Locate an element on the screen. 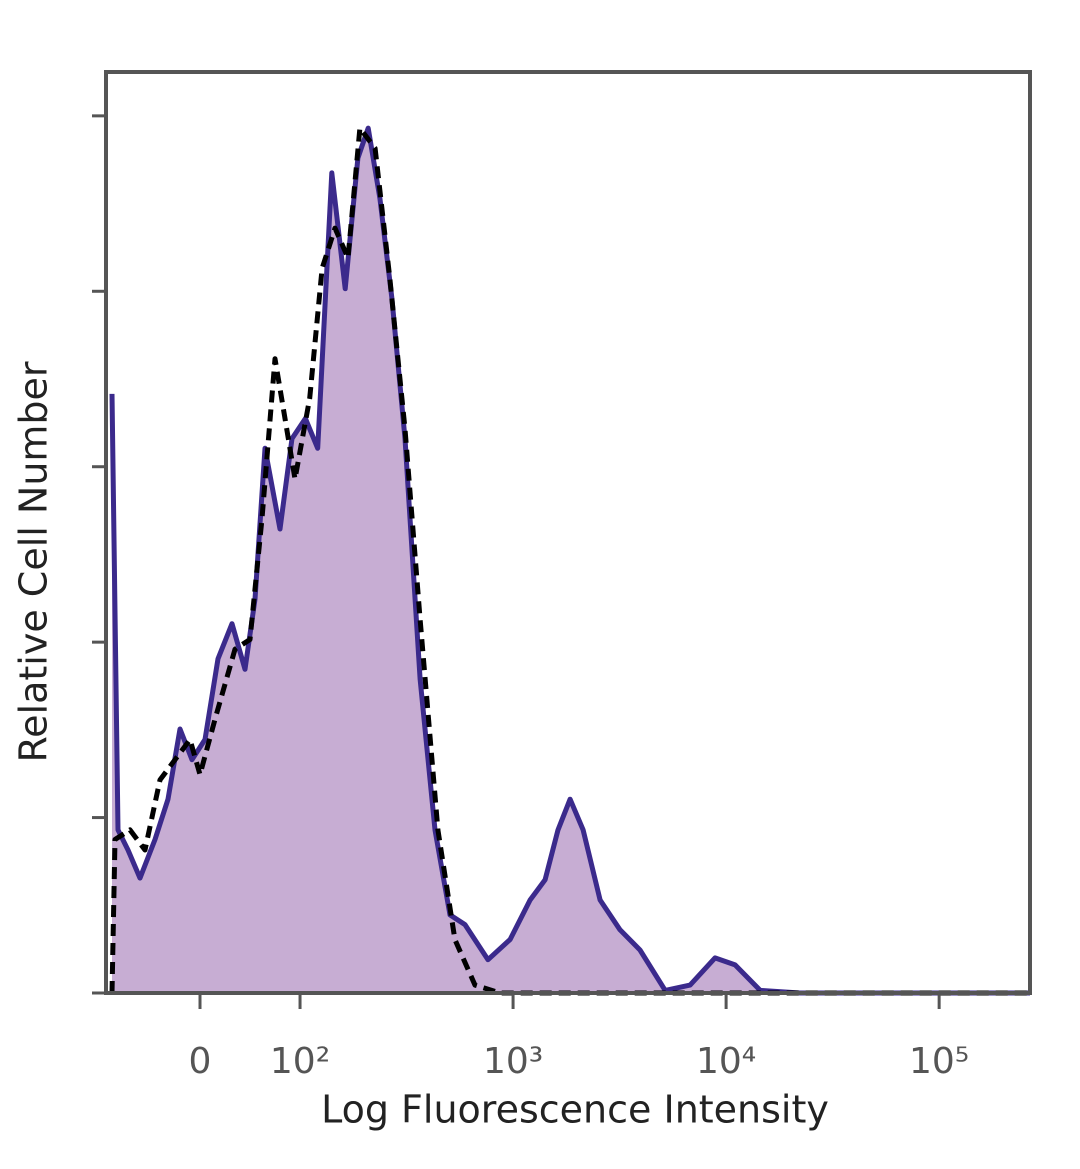 The height and width of the screenshot is (1169, 1080). x-axis-label: Log Fluorescence Intensity is located at coordinates (575, 1110).